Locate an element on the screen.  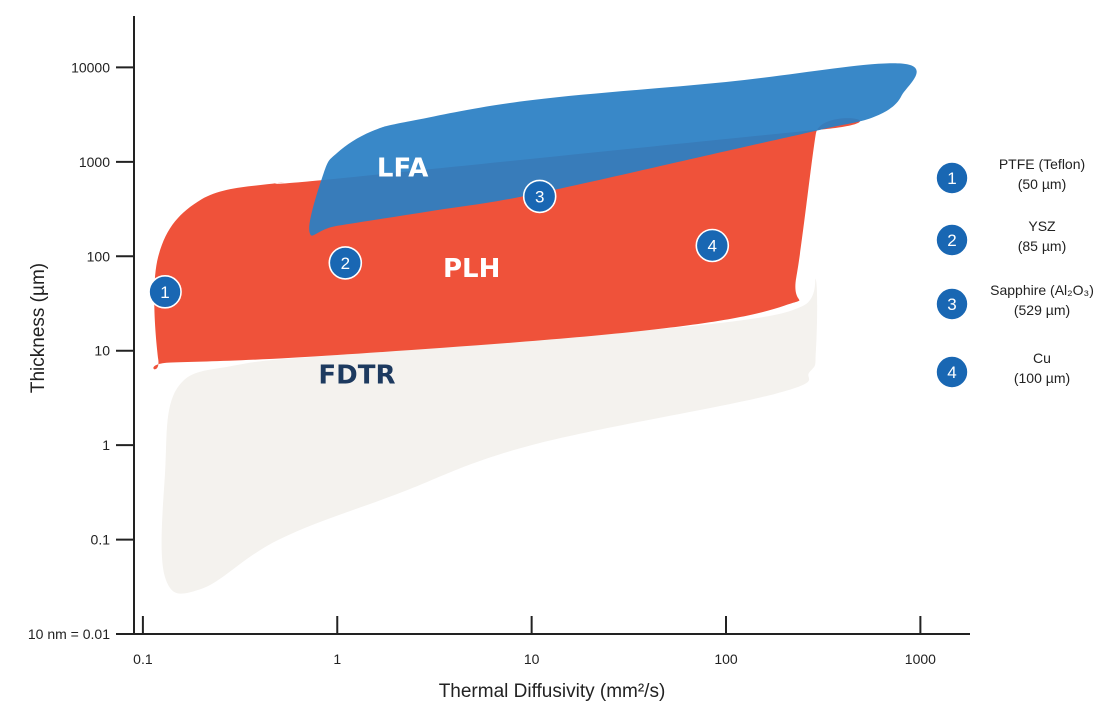
region-label-plh: PLH is located at coordinates (471, 269).